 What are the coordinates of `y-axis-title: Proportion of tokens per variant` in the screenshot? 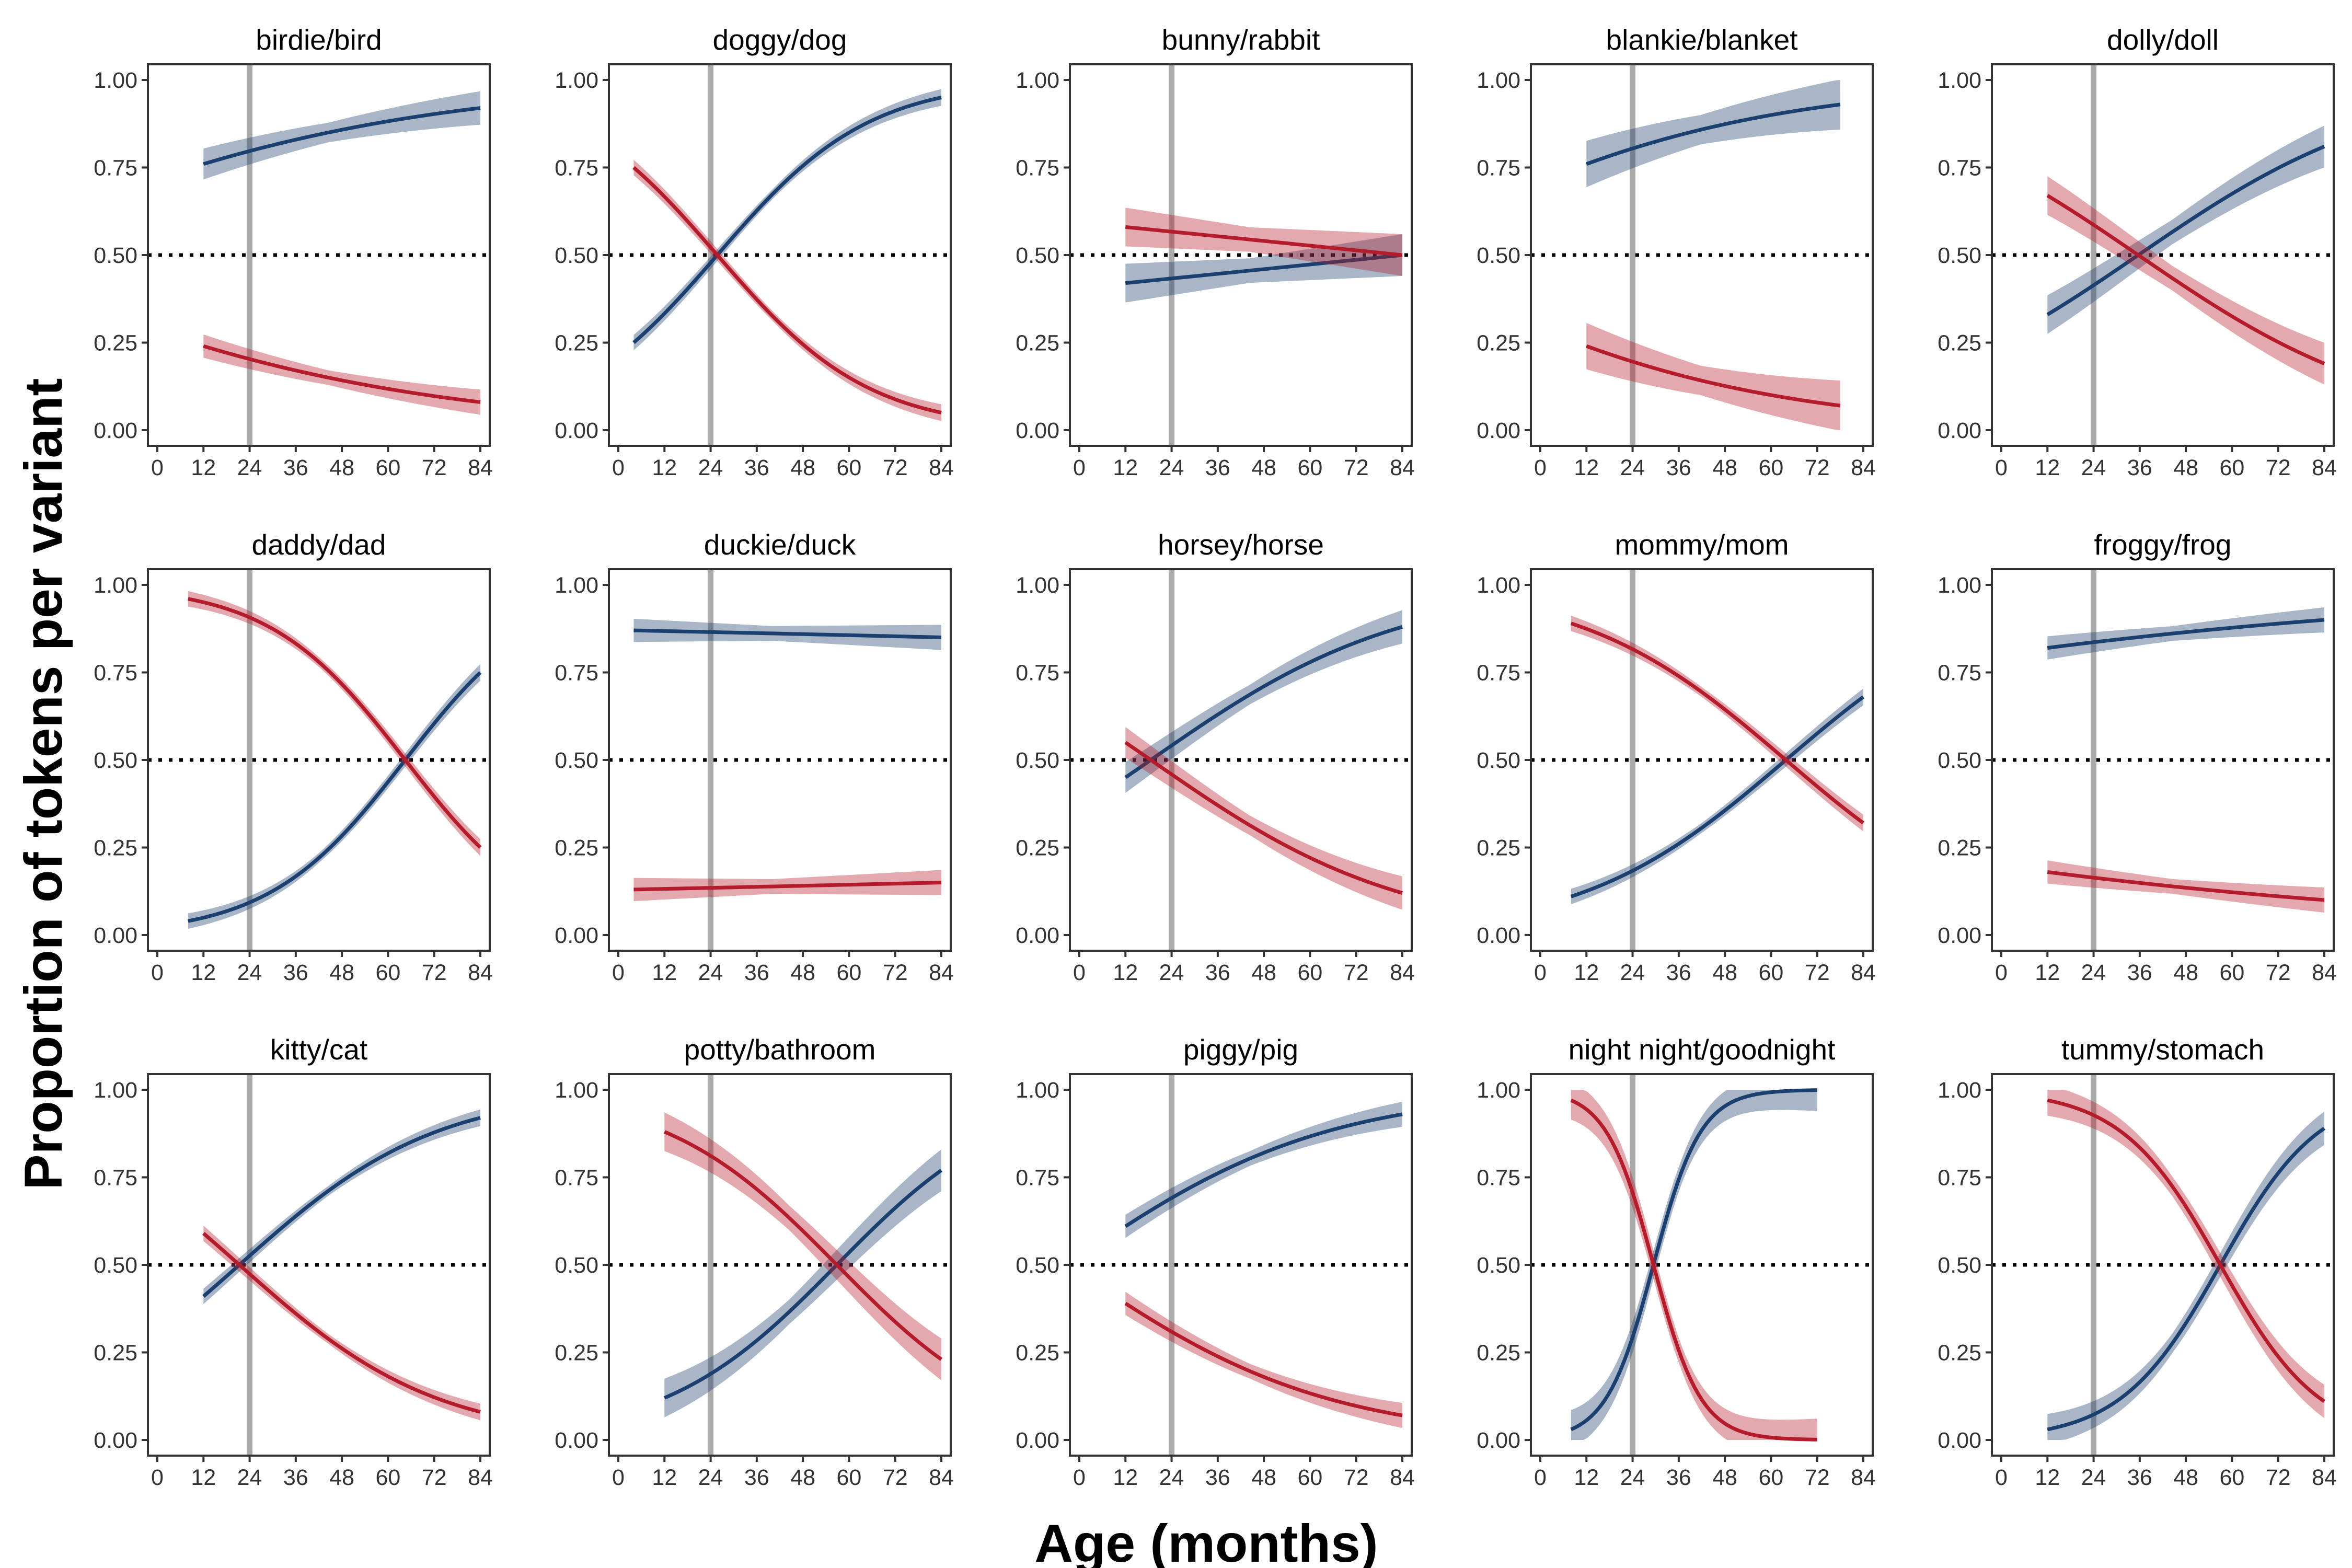 It's located at (43, 784).